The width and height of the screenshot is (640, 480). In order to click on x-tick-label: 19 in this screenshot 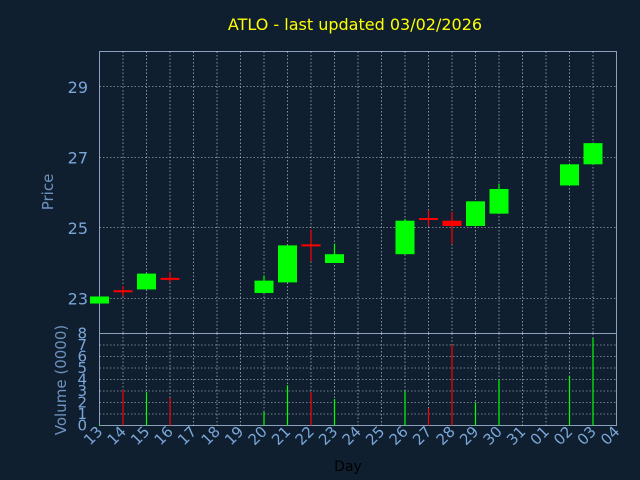, I will do `click(234, 436)`.